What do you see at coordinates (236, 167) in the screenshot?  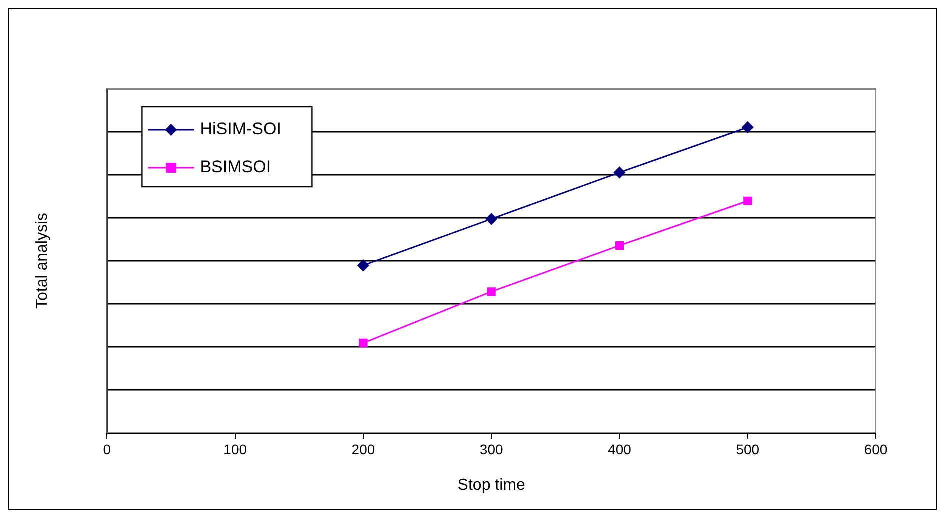 I see `legend-label: BSIMSOI` at bounding box center [236, 167].